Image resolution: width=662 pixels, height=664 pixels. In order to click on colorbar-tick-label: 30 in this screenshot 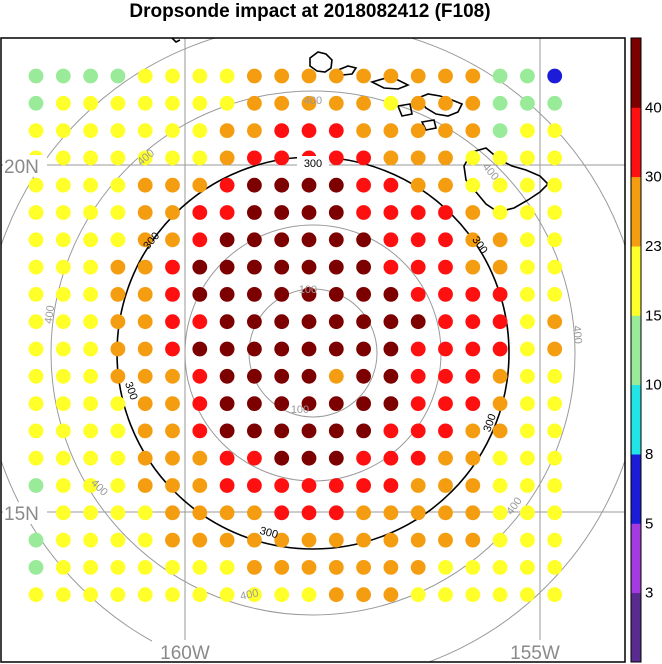, I will do `click(653, 177)`.